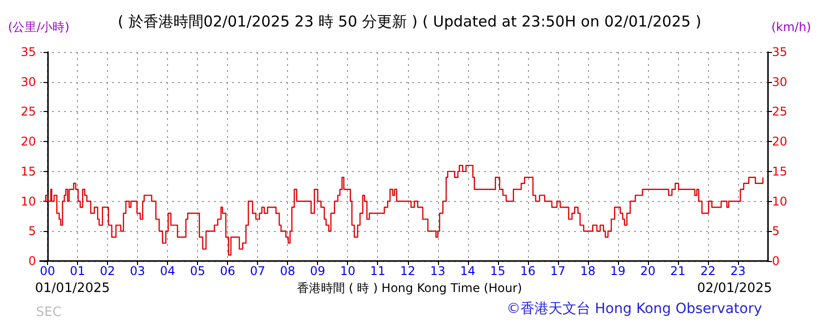 The width and height of the screenshot is (819, 324). I want to click on y-axis-title: (公里/小時), so click(39, 27).